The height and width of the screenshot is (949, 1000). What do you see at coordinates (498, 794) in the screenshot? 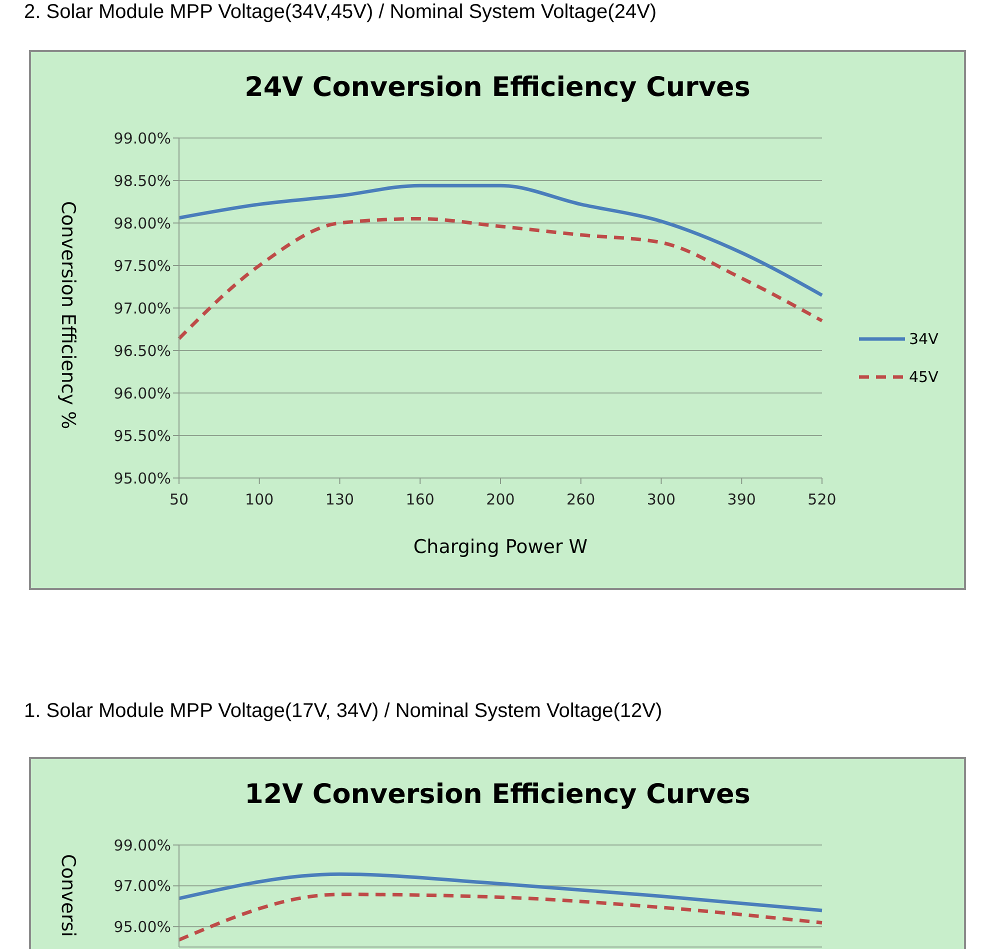
I see `chart-title: 12V Conversion Efficiency Curves` at bounding box center [498, 794].